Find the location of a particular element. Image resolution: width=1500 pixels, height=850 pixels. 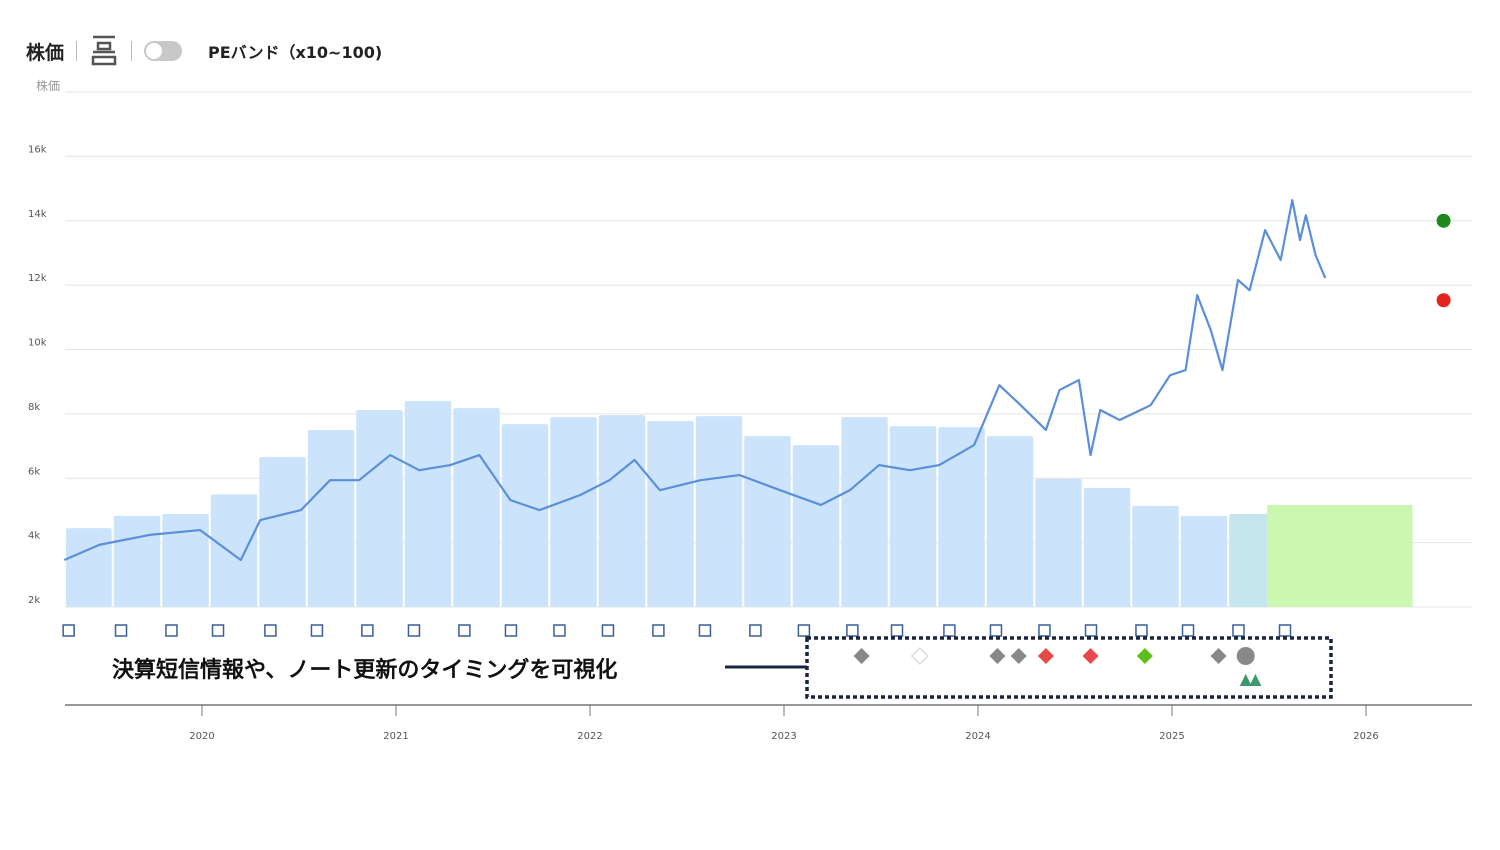

event-highlight-box is located at coordinates (1069, 667).